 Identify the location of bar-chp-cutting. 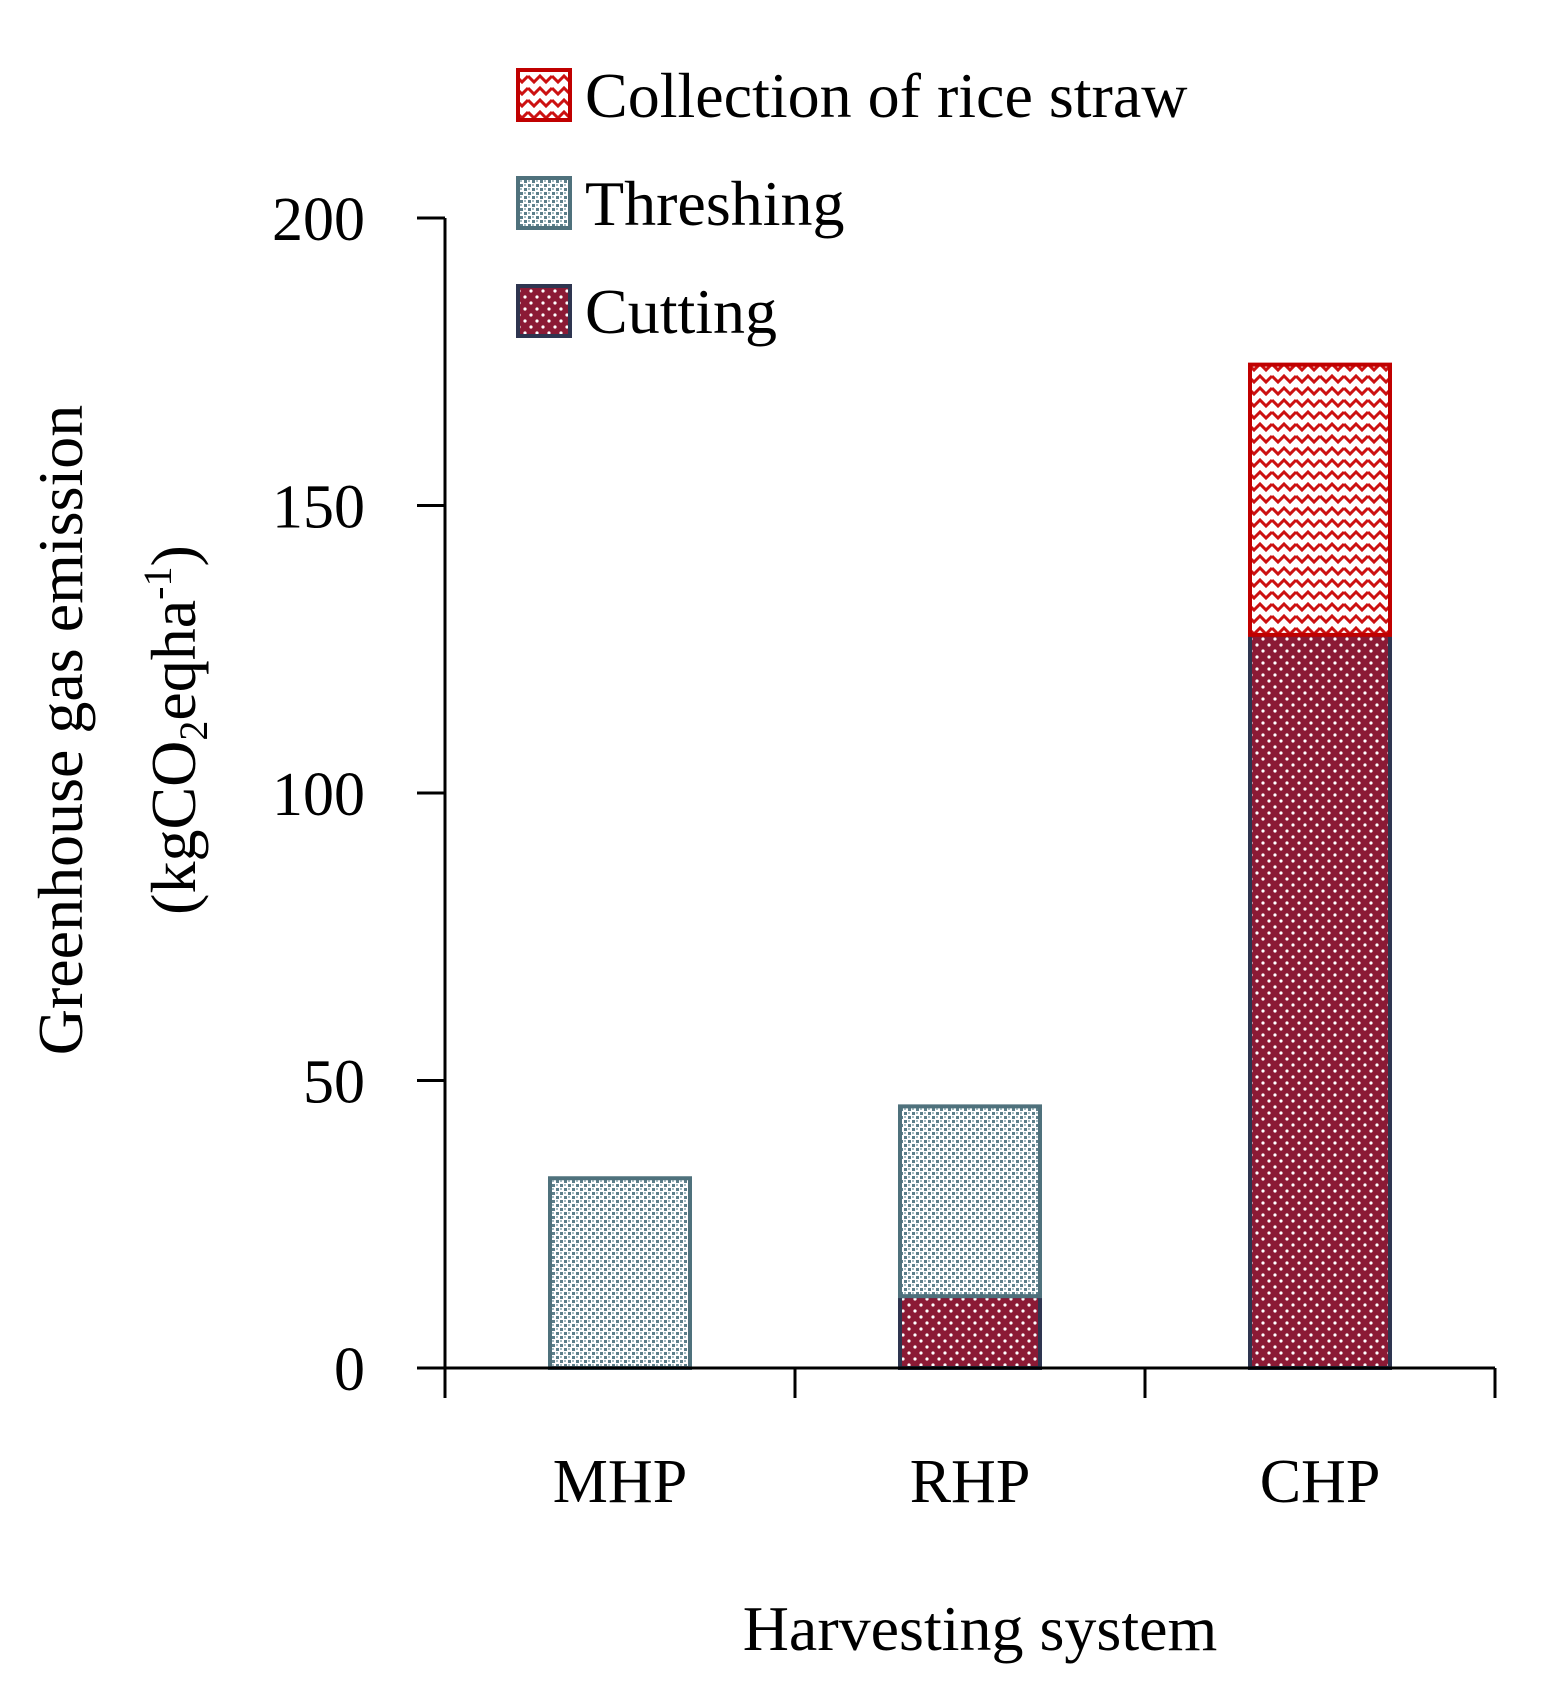
(1320, 1001).